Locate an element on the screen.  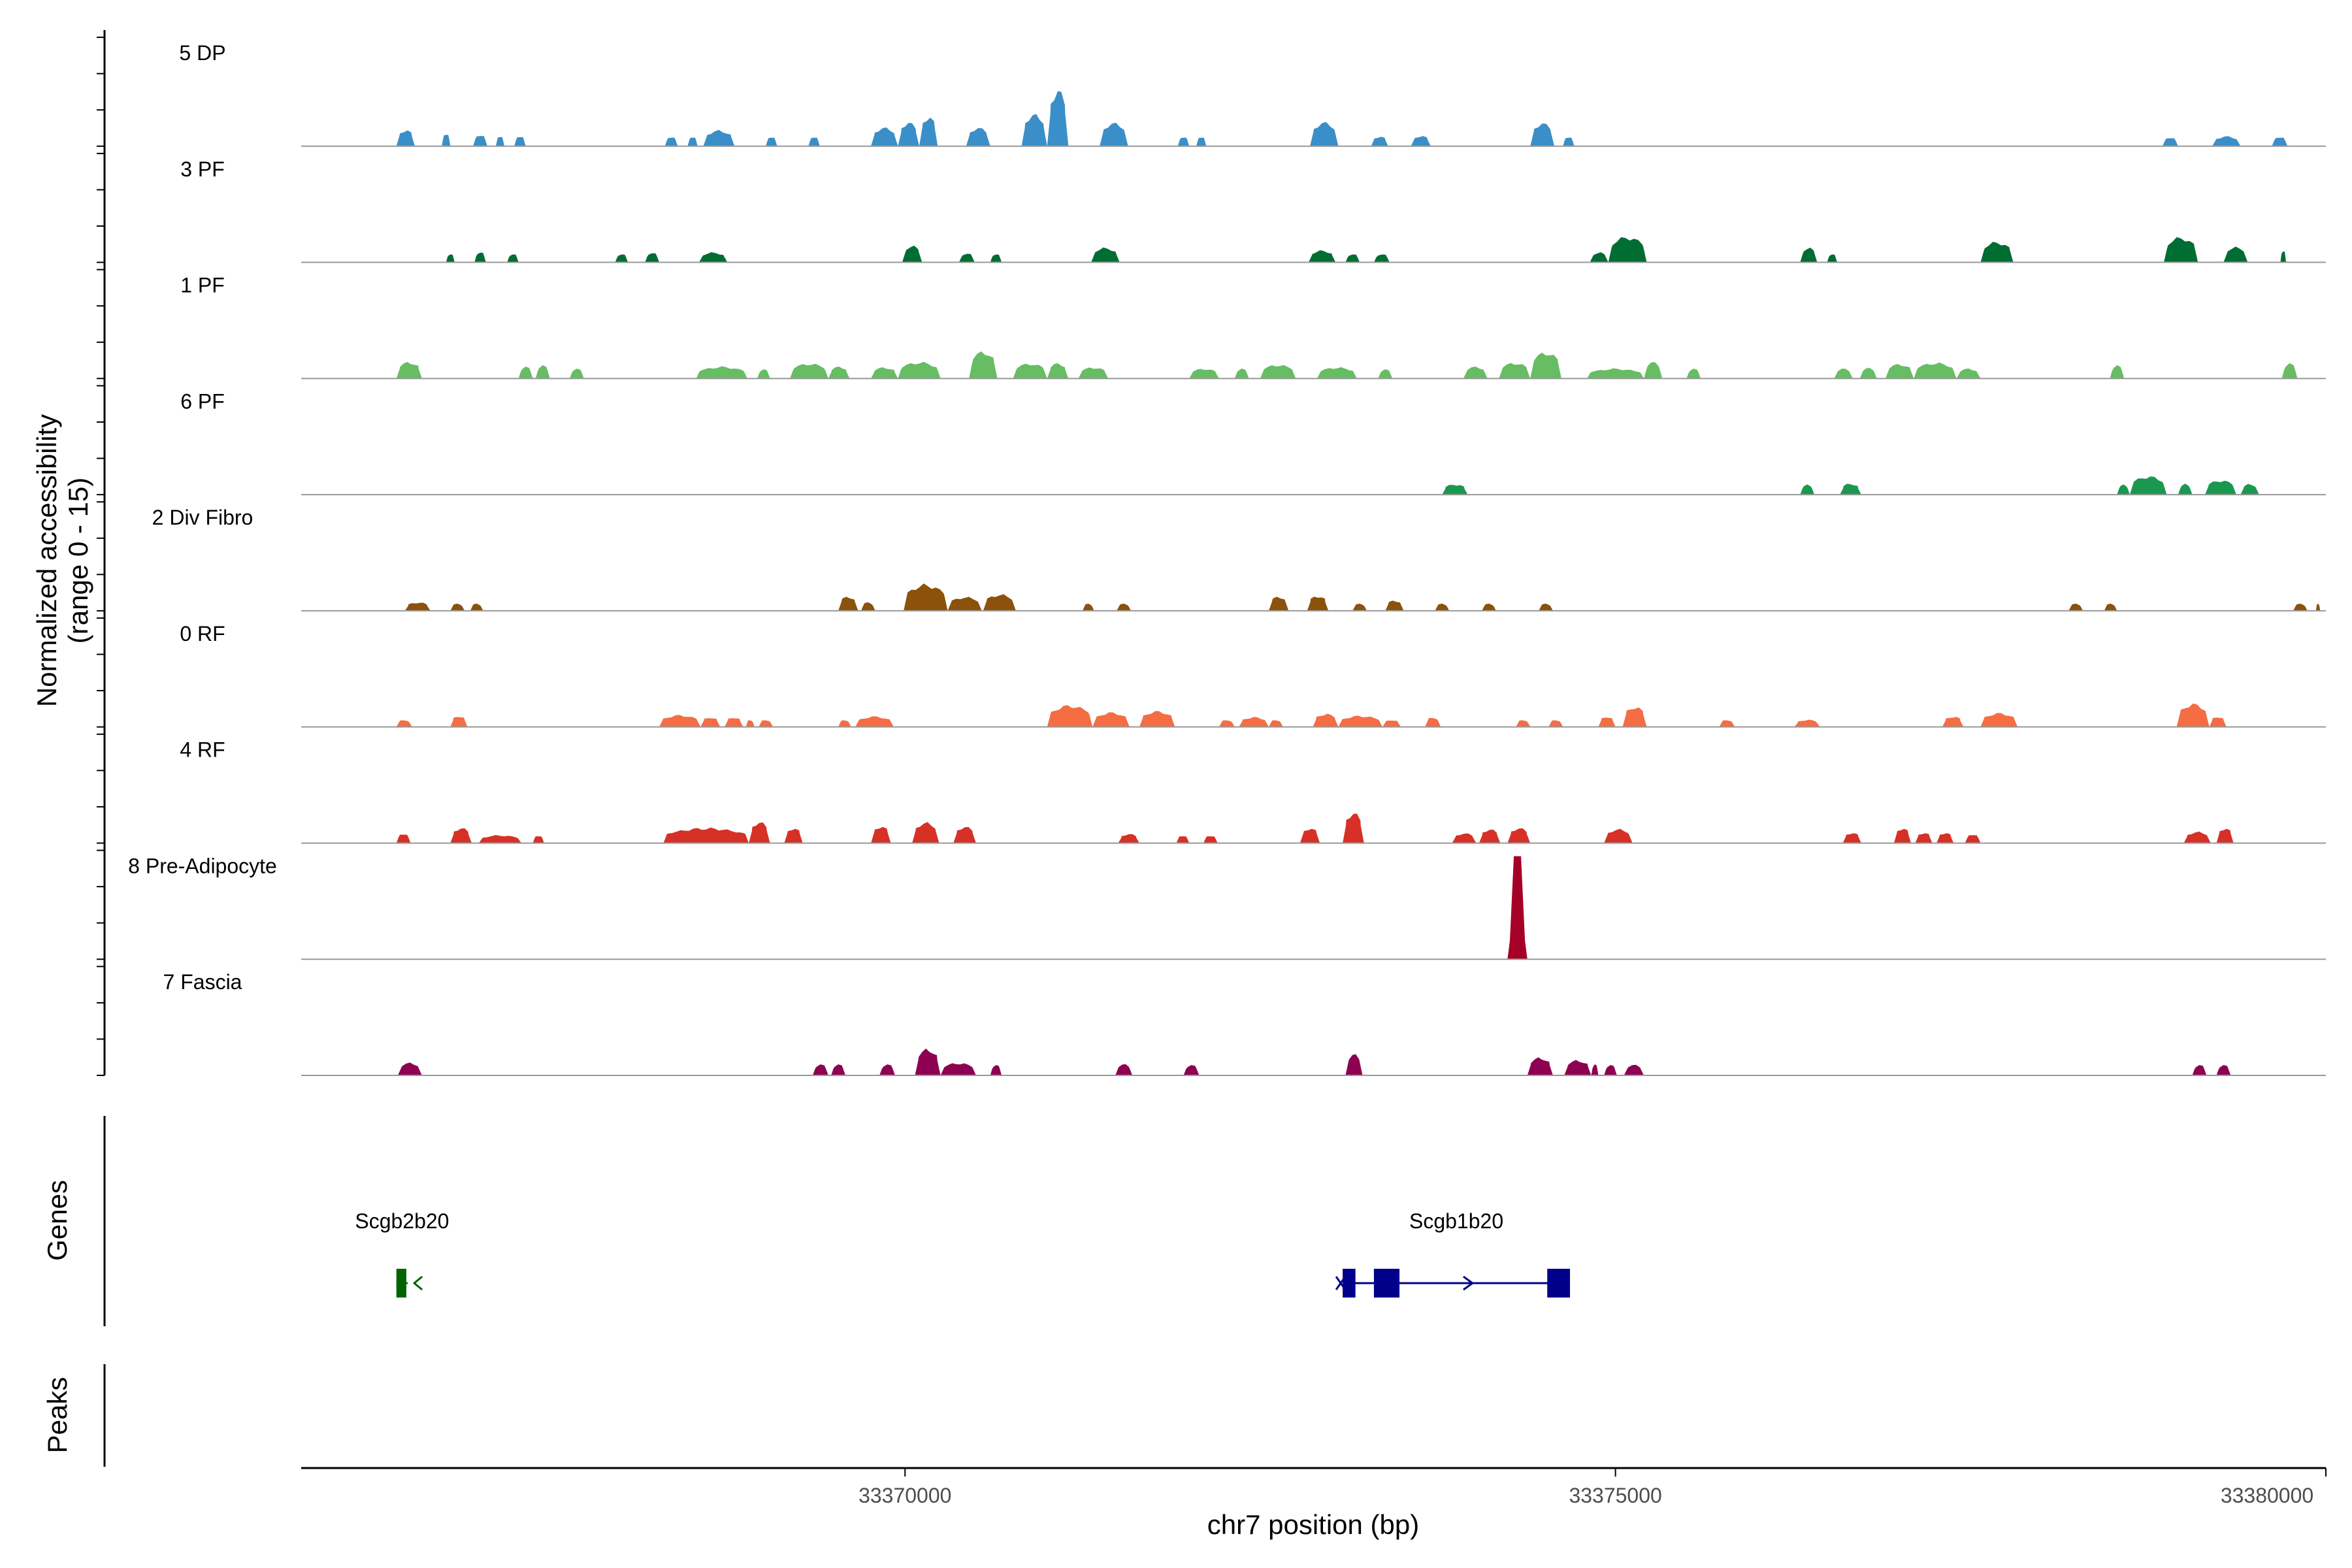
track-4-rf: 4 RF is located at coordinates (1253, 791).